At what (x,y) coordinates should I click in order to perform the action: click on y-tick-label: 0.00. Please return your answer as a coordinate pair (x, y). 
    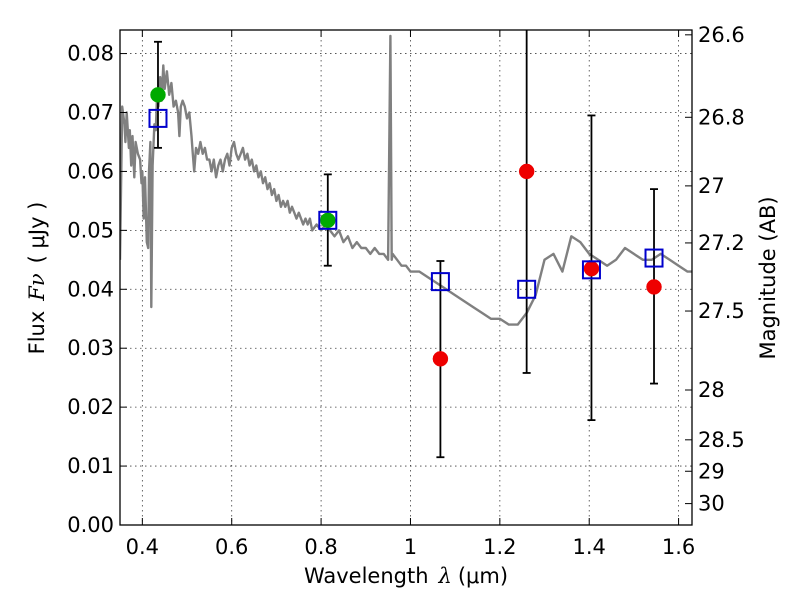
    Looking at the image, I should click on (90, 525).